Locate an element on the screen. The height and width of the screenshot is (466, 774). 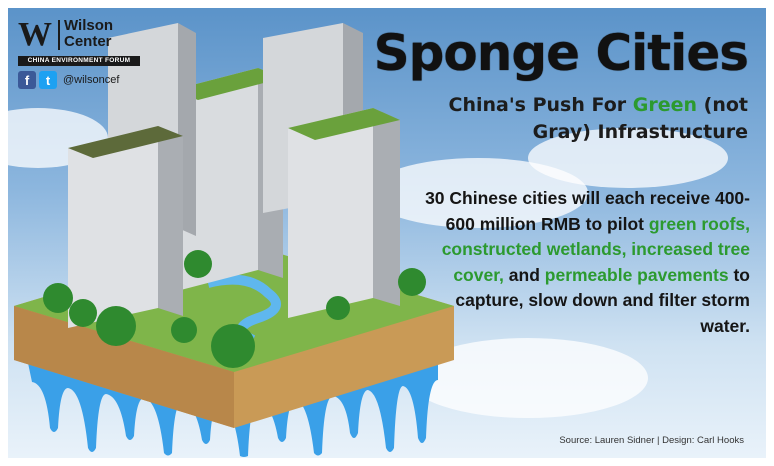
logo-name-line1: Wilson is located at coordinates (89, 25).